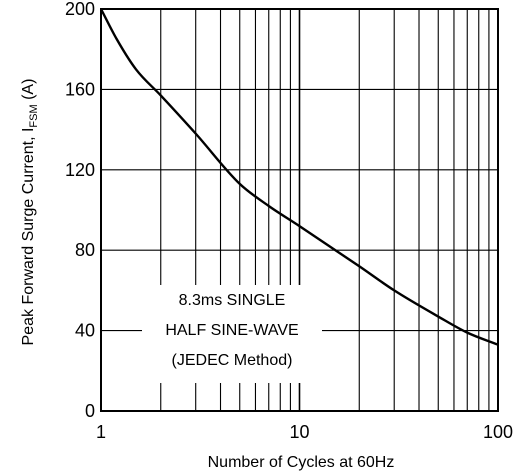 The image size is (530, 476). What do you see at coordinates (80, 9) in the screenshot?
I see `y-tick-label: 200` at bounding box center [80, 9].